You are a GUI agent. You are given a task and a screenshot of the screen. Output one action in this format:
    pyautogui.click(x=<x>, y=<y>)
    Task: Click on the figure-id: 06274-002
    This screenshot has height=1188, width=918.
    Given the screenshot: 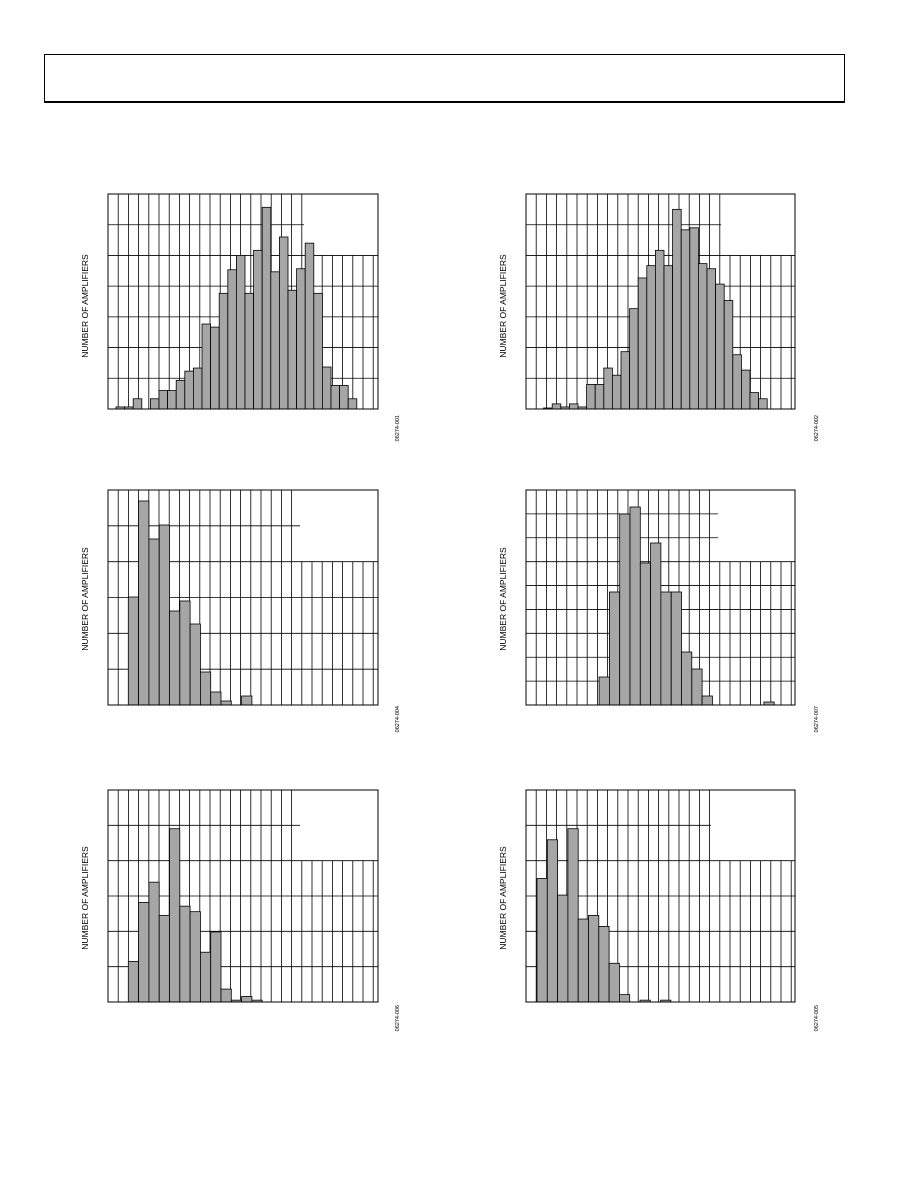 What is the action you would take?
    pyautogui.click(x=817, y=428)
    